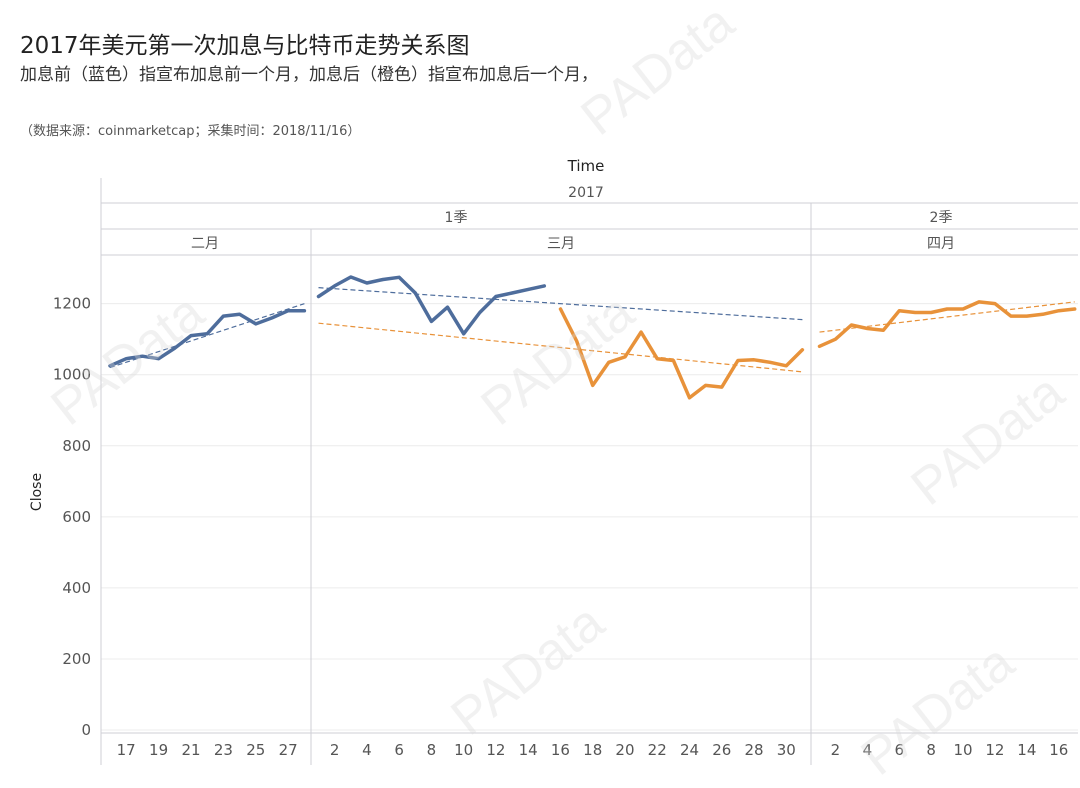 The width and height of the screenshot is (1080, 788). What do you see at coordinates (786, 750) in the screenshot?
I see `x-tick-label: 30` at bounding box center [786, 750].